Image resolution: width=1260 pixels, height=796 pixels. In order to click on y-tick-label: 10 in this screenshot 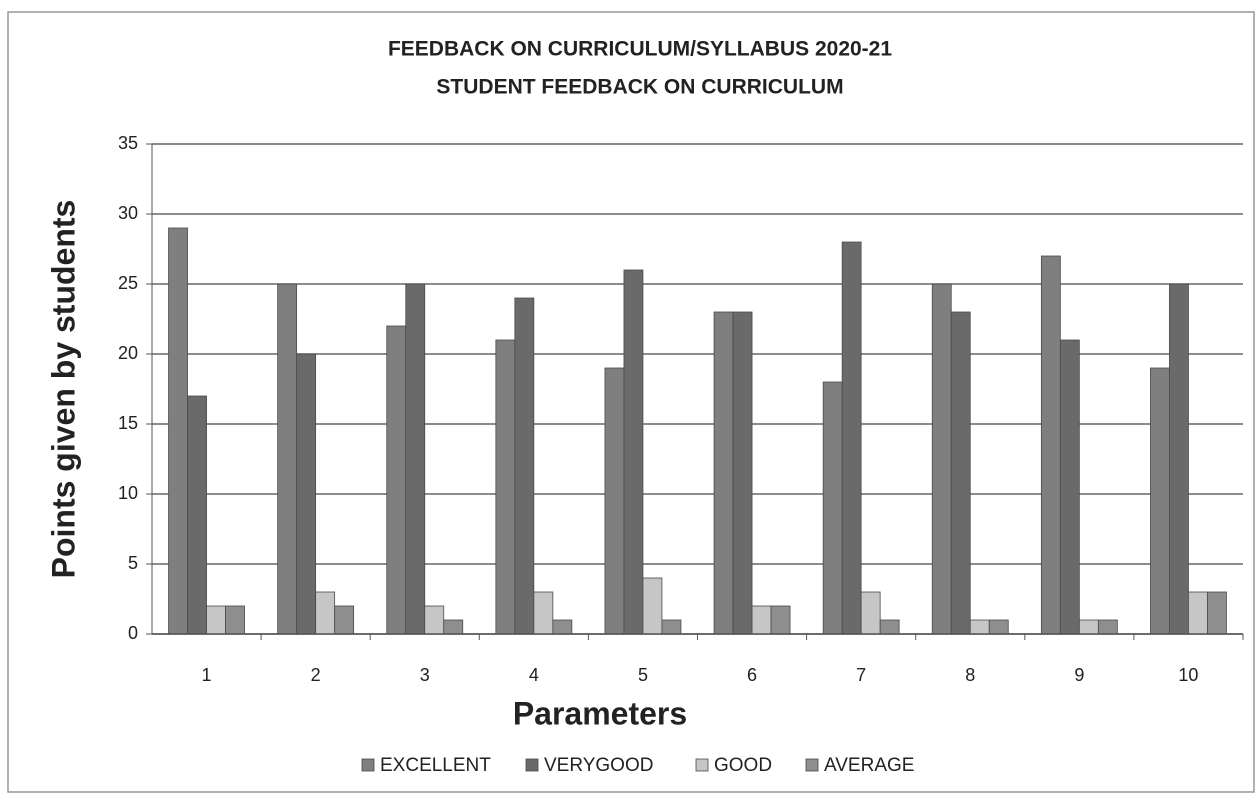, I will do `click(128, 493)`.